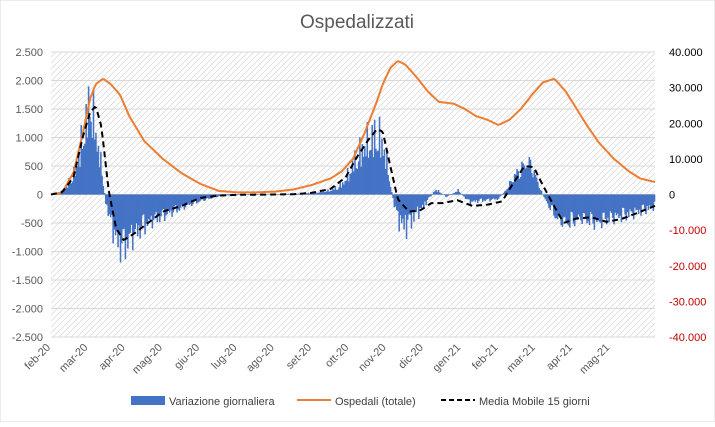 The image size is (715, 427). Describe the element at coordinates (27, 281) in the screenshot. I see `y-left-tick-label: -1.500` at that location.